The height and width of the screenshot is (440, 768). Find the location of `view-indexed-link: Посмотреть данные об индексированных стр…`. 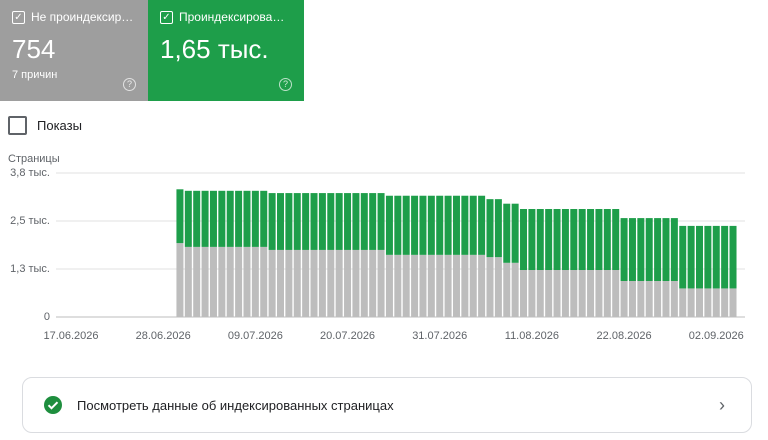

view-indexed-link: Посмотреть данные об индексированных стр… is located at coordinates (387, 405).